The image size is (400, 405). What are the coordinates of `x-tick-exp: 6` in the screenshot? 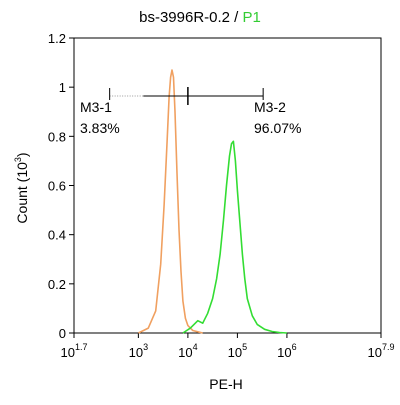 It's located at (294, 347).